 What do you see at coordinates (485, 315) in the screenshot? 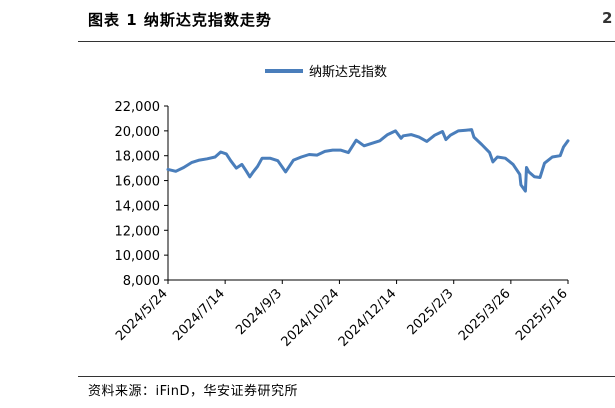
I see `x-tick-label: 2025/3/26` at bounding box center [485, 315].